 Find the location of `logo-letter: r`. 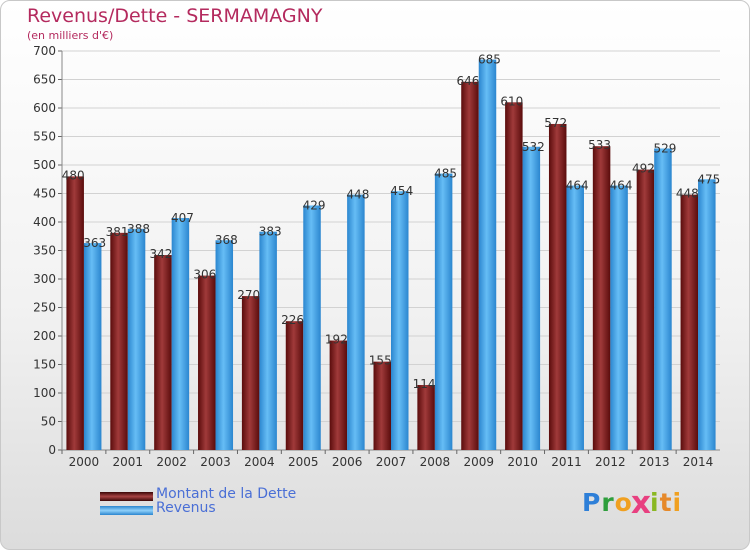

logo-letter: r is located at coordinates (608, 502).